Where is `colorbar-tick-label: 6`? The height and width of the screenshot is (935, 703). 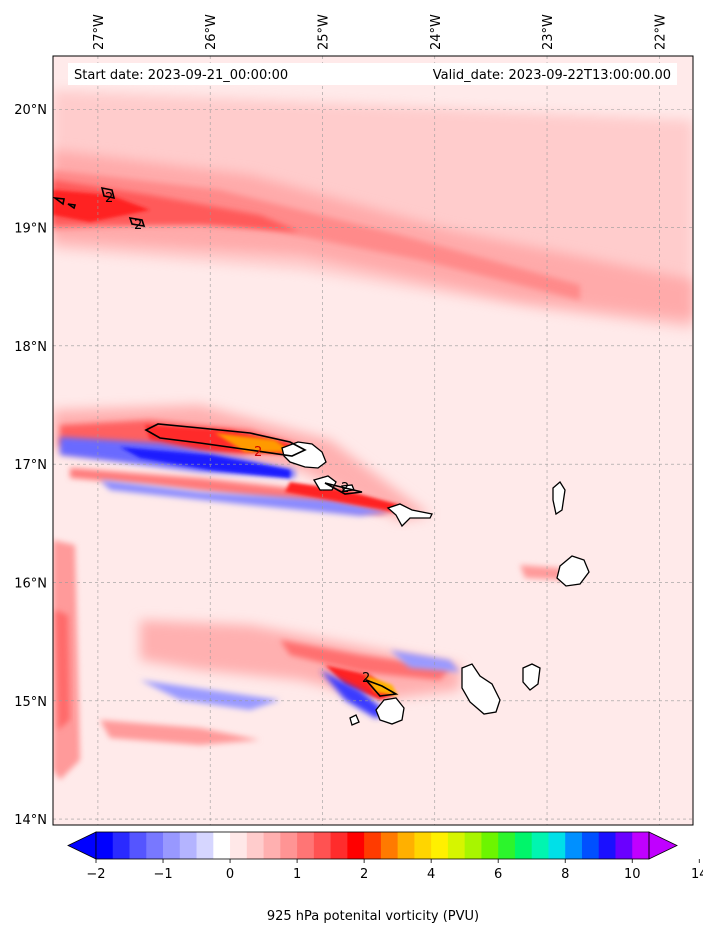
colorbar-tick-label: 6 is located at coordinates (498, 874).